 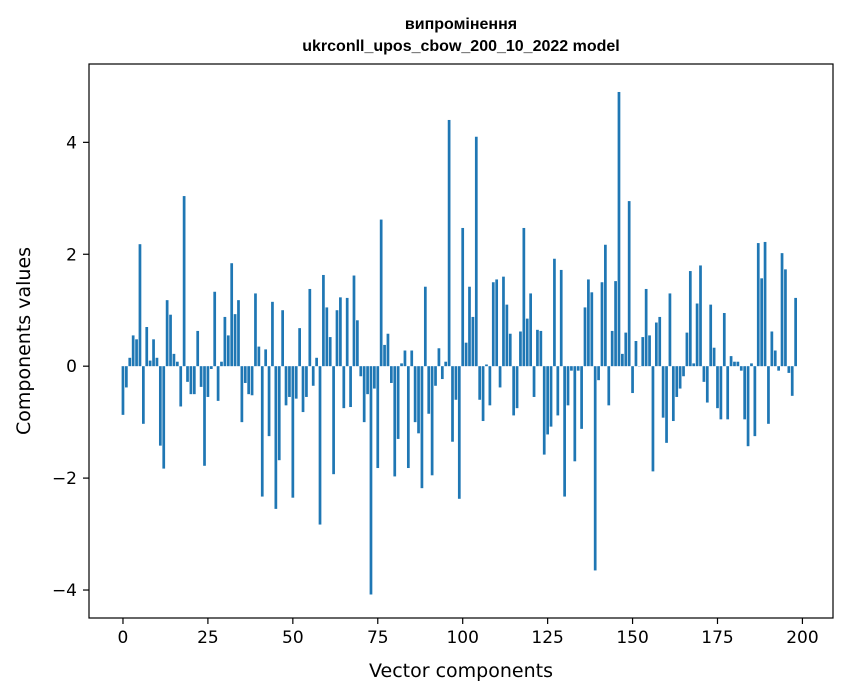 What do you see at coordinates (64, 479) in the screenshot?
I see `y-tick-label: −2` at bounding box center [64, 479].